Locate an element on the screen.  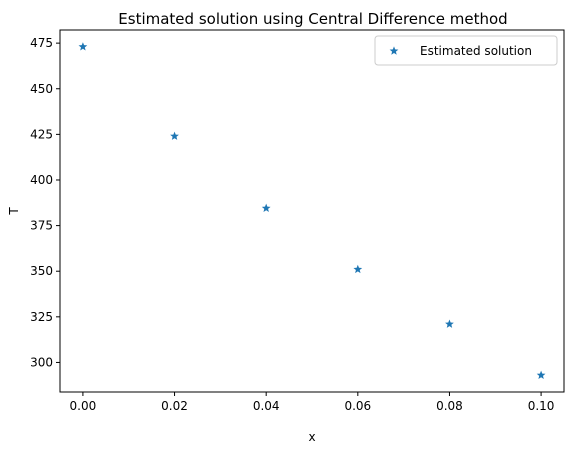
legend: Estimated solution is located at coordinates (466, 50).